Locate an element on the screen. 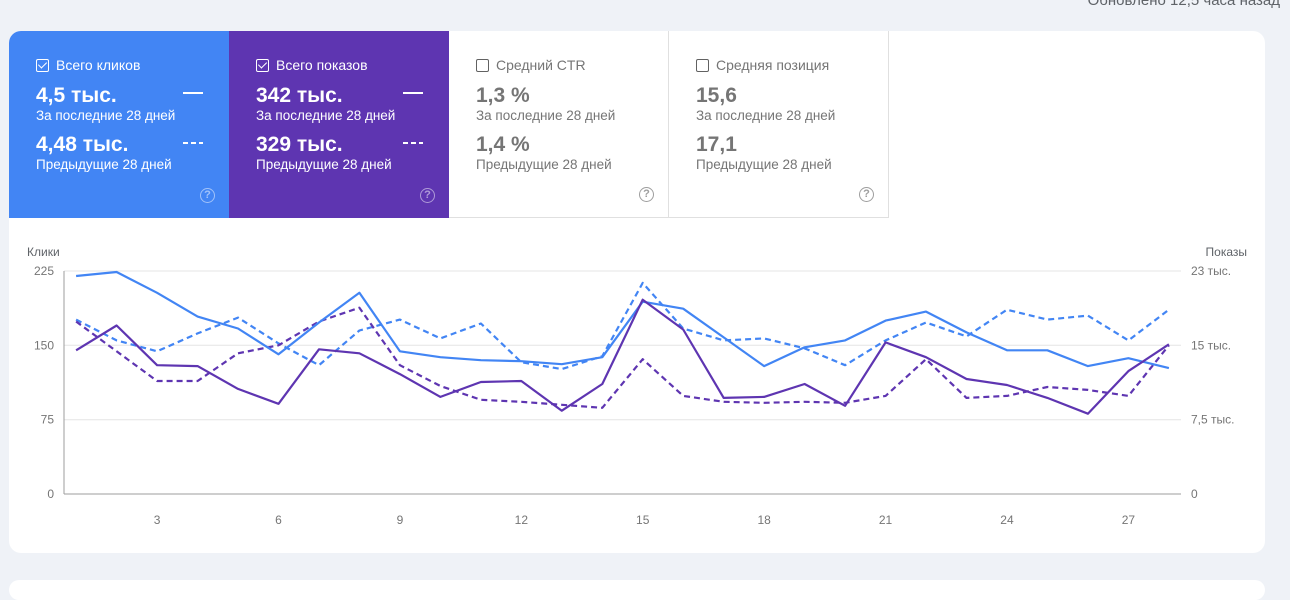  x-tick-label: 3 is located at coordinates (157, 520).